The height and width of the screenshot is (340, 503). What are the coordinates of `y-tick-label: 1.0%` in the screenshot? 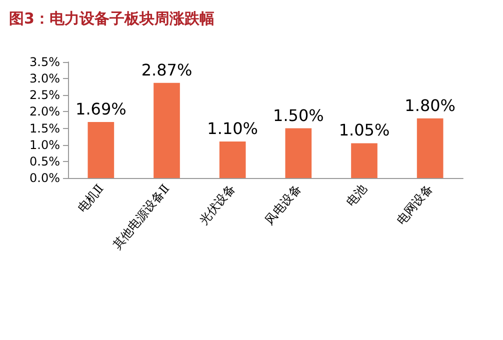 It's located at (45, 145).